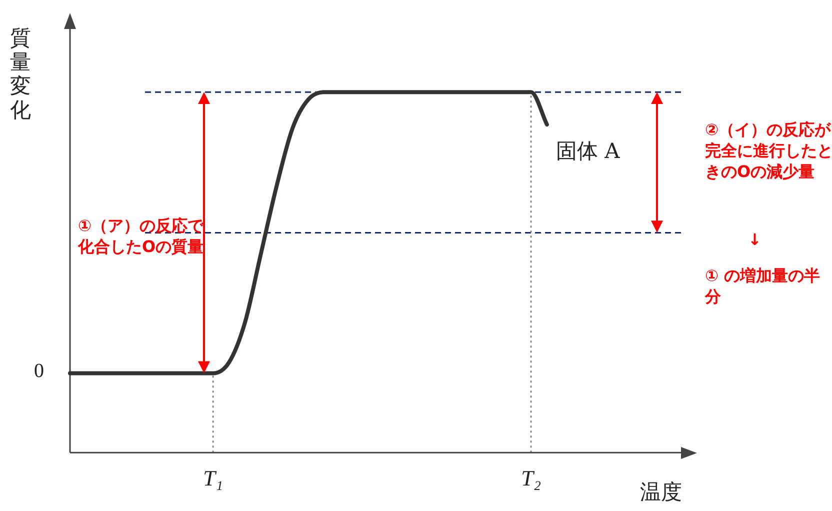 The image size is (832, 511). Describe the element at coordinates (661, 492) in the screenshot. I see `x-axis-title: 温度` at that location.